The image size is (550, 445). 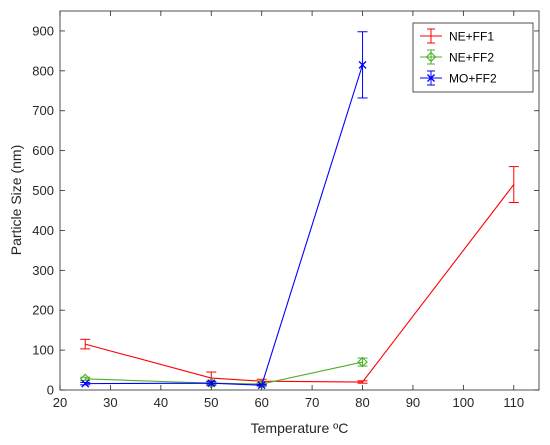 I want to click on legend-label-ne-ff1: NE+FF1, so click(x=471, y=37).